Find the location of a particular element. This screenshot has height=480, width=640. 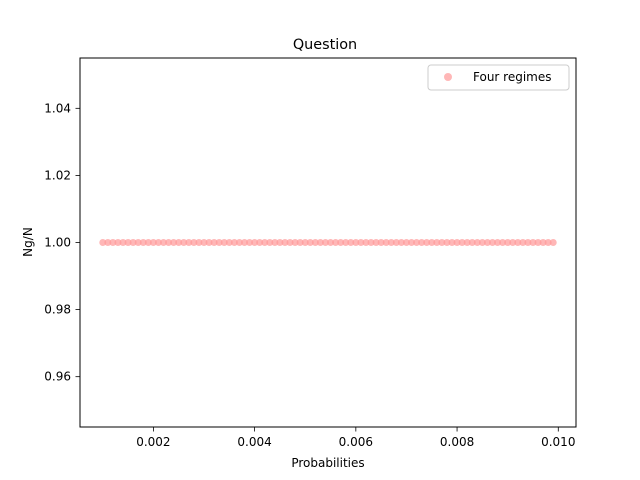

y-axis-ticks: 0.96 0.98 1.00 1.02 1.04 is located at coordinates (62, 242).